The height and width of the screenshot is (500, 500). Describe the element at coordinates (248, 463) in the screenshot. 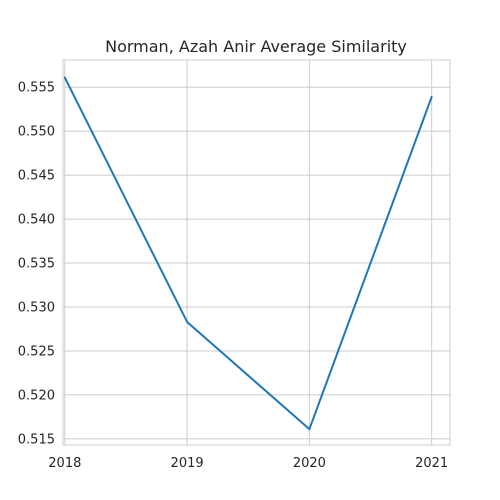

I see `x-axis-tick-labels: 2018 2019 2020 2021` at that location.